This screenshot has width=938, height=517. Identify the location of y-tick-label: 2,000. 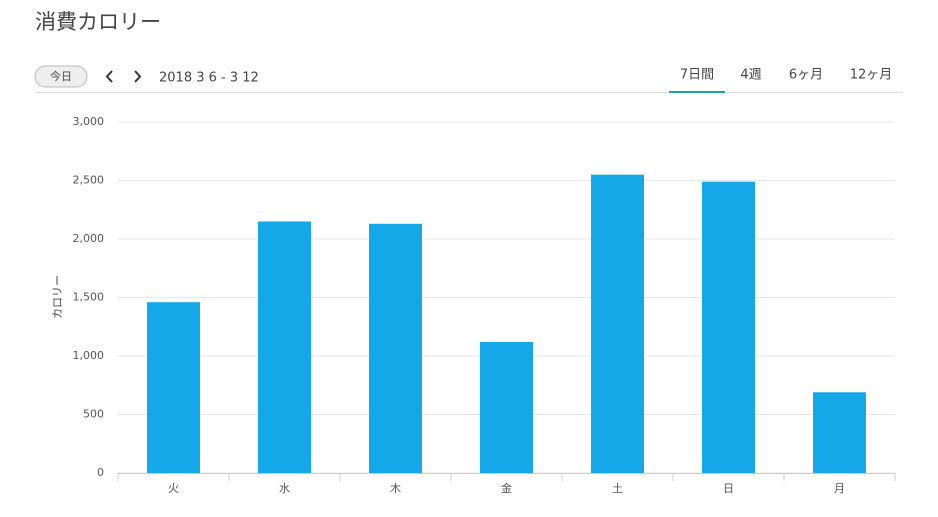
(89, 238).